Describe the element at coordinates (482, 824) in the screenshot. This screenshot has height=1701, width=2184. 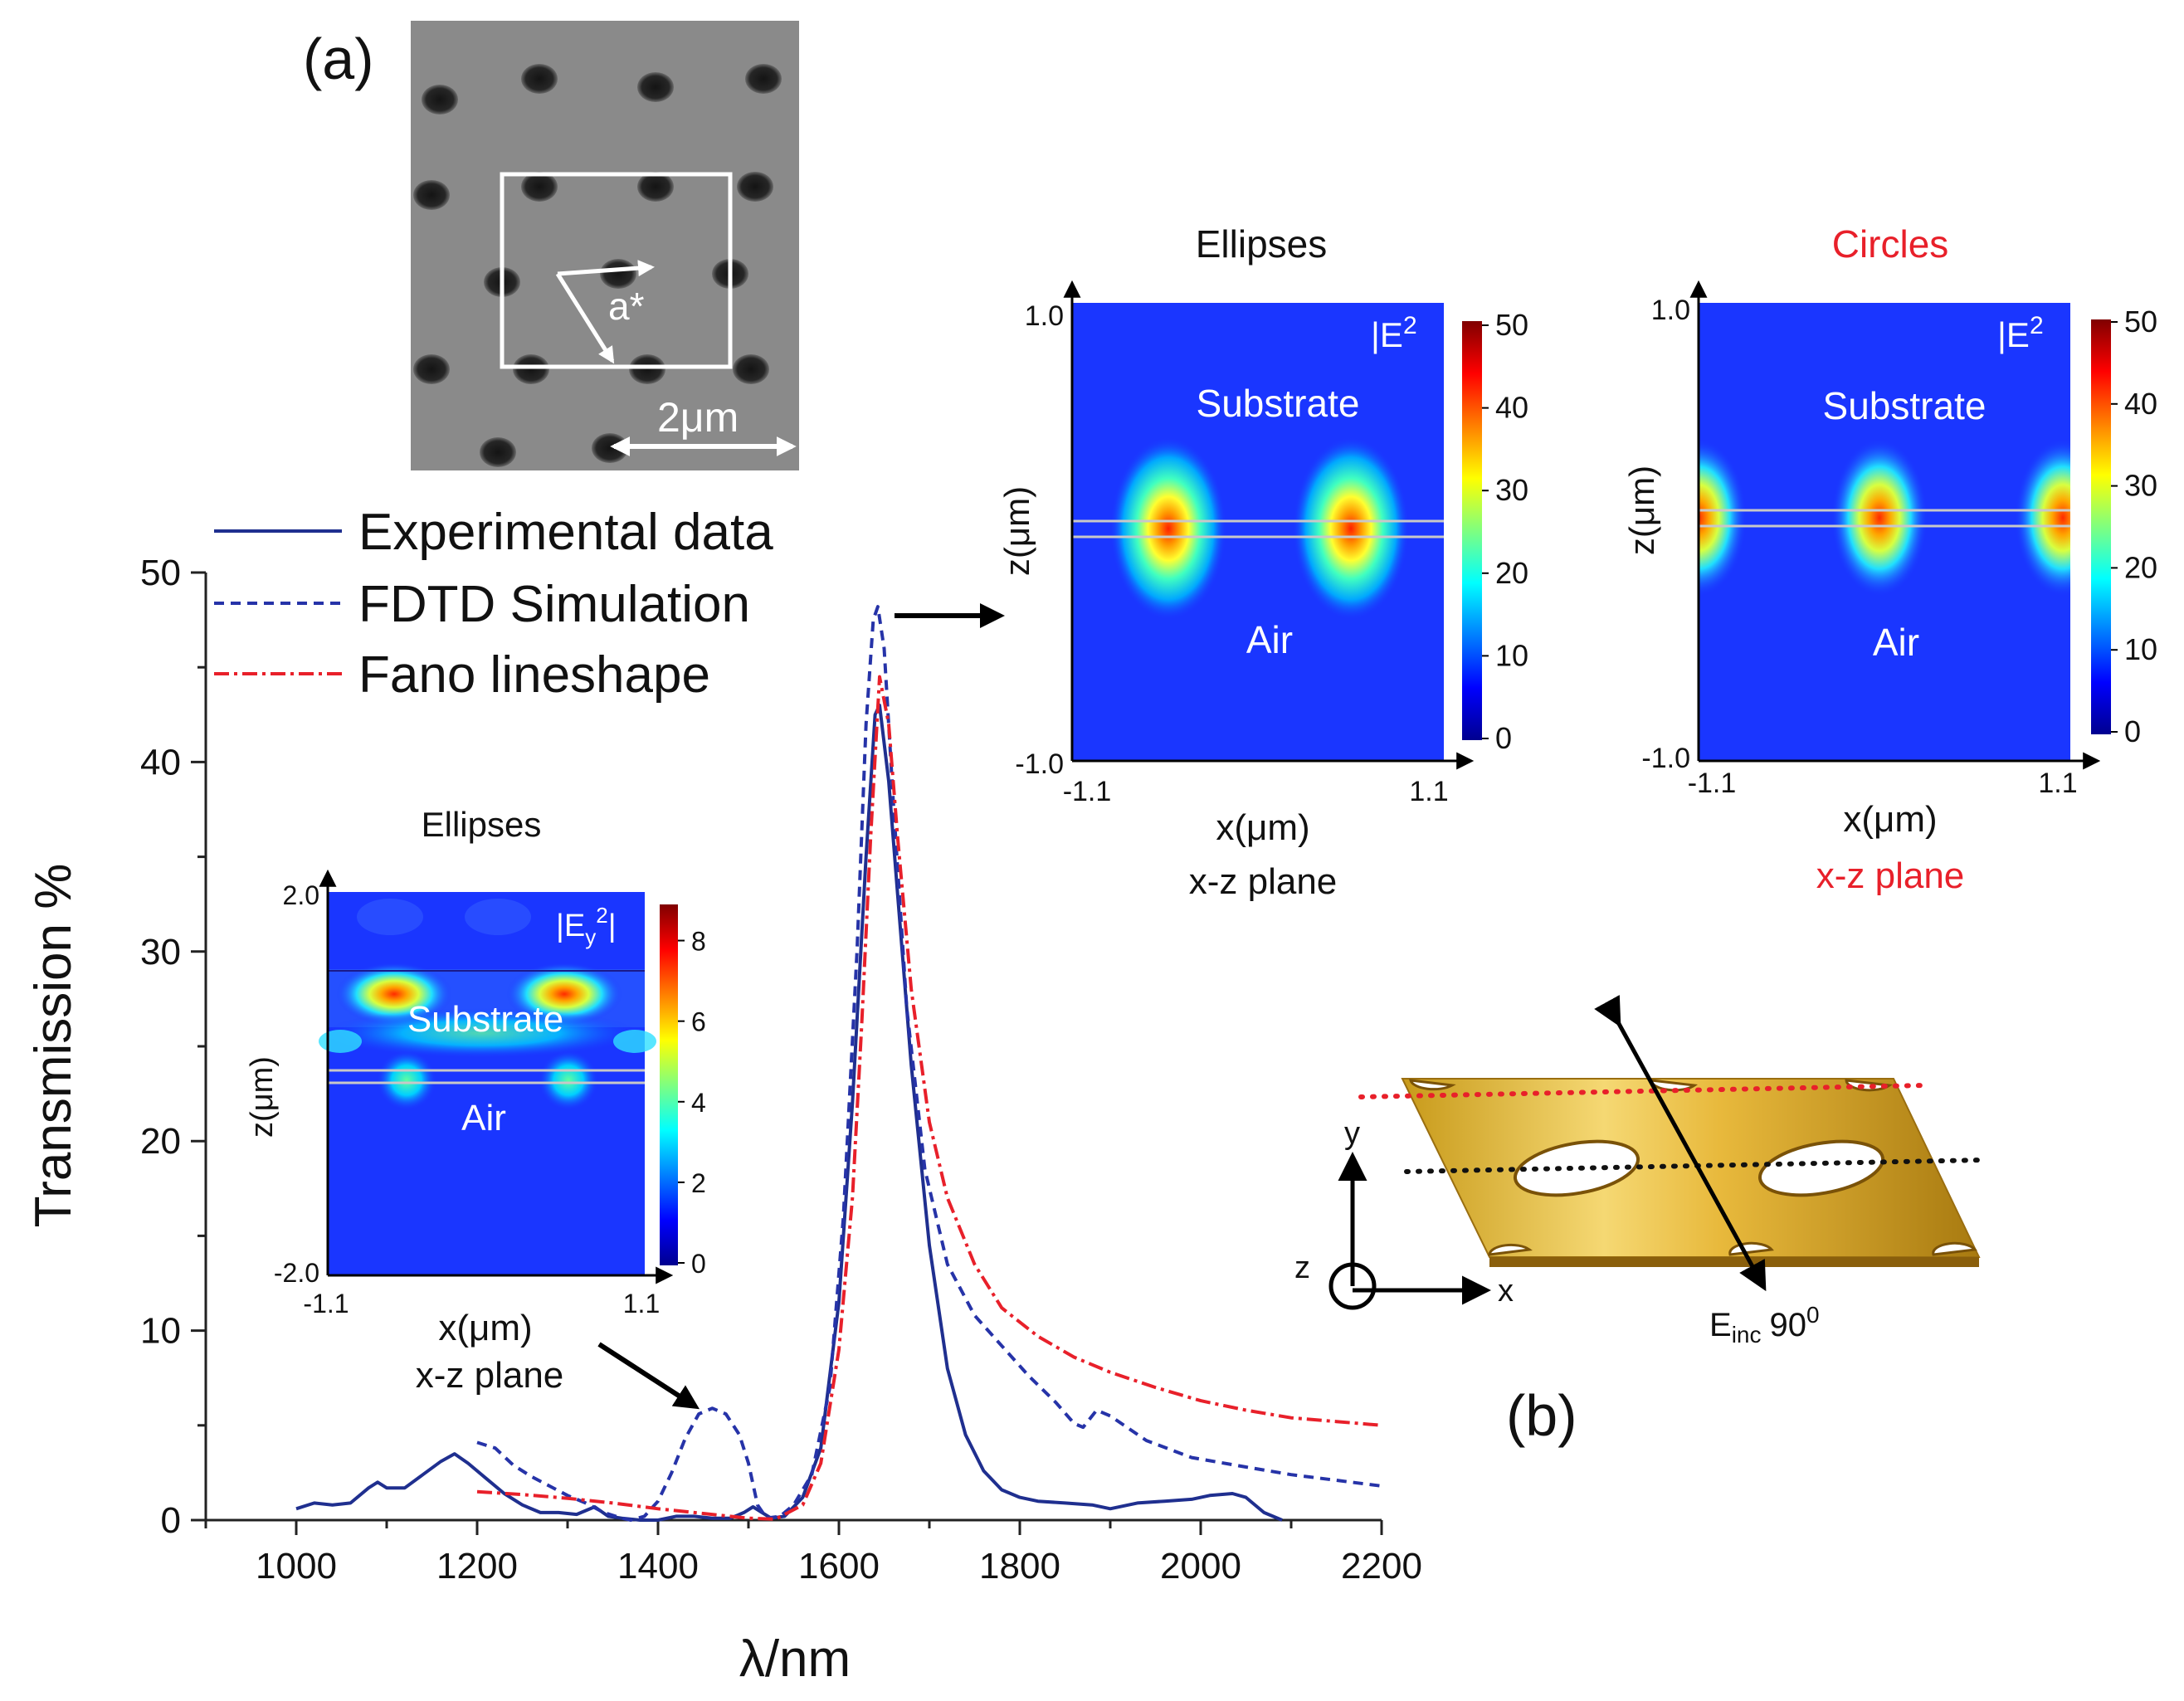
I see `fieldmap-3-title: Ellipses` at that location.